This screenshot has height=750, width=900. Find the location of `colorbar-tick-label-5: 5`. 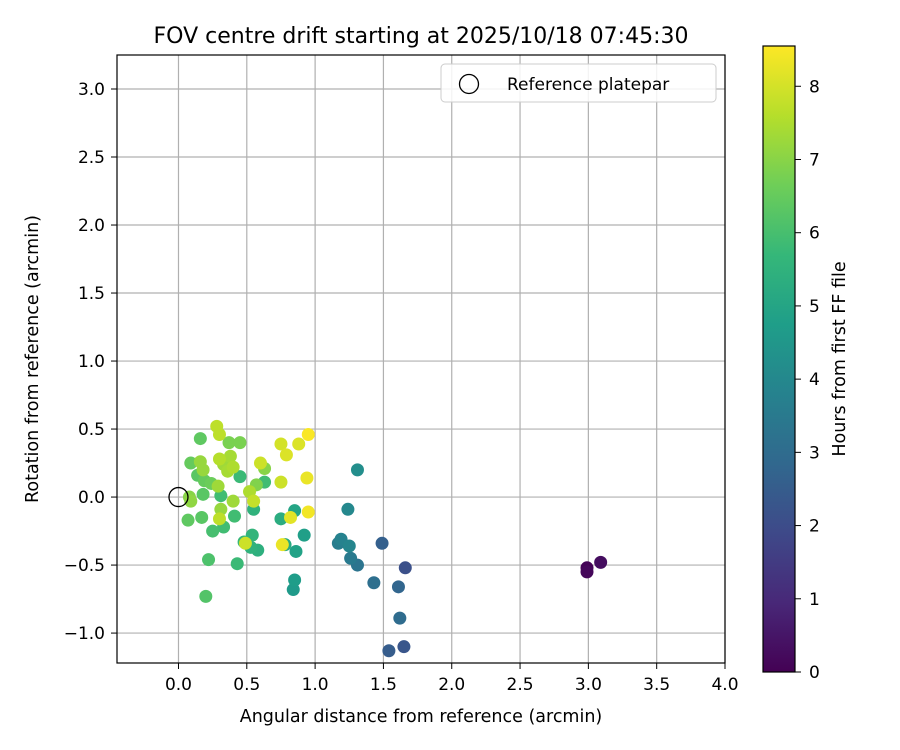

colorbar-tick-label-5: 5 is located at coordinates (814, 307).